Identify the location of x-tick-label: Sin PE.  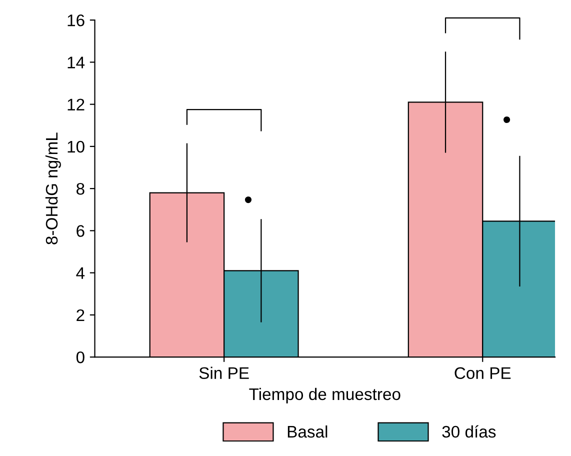
(224, 373).